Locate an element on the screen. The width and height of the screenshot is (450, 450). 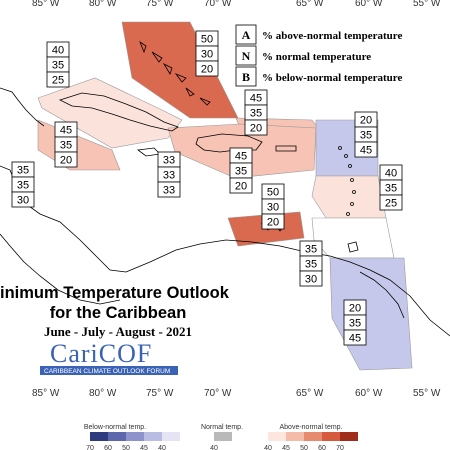
trinidad-island is located at coordinates (353, 247).